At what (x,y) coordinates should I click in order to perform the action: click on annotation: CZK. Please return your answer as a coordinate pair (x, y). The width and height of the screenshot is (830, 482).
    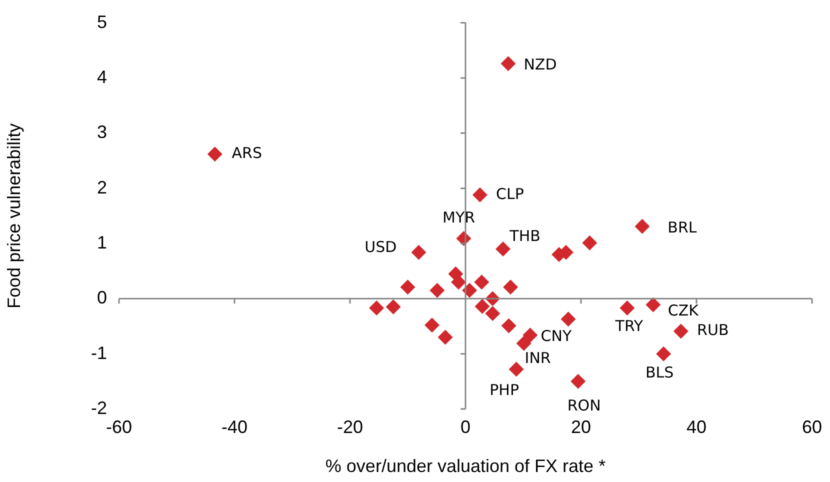
    Looking at the image, I should click on (684, 311).